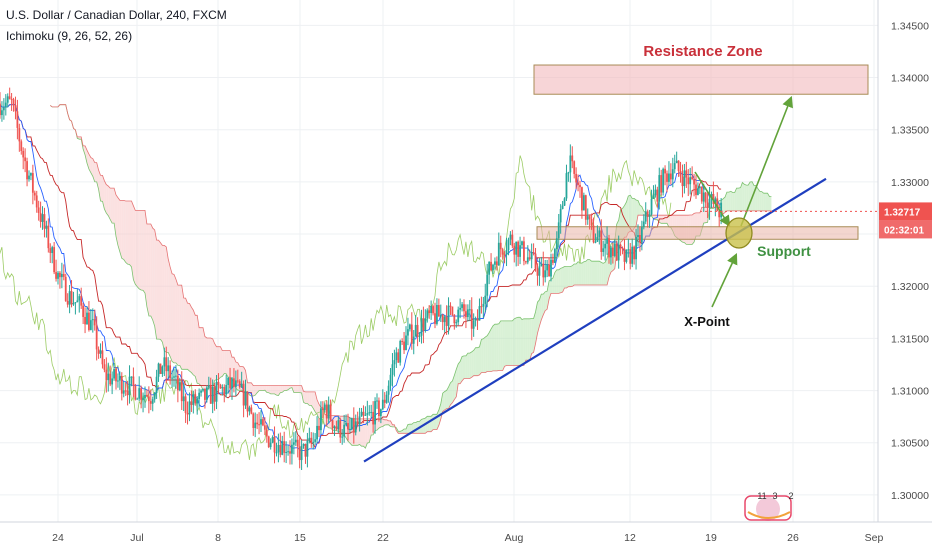  I want to click on resistance-zone-label: Resistance Zone, so click(702, 51).